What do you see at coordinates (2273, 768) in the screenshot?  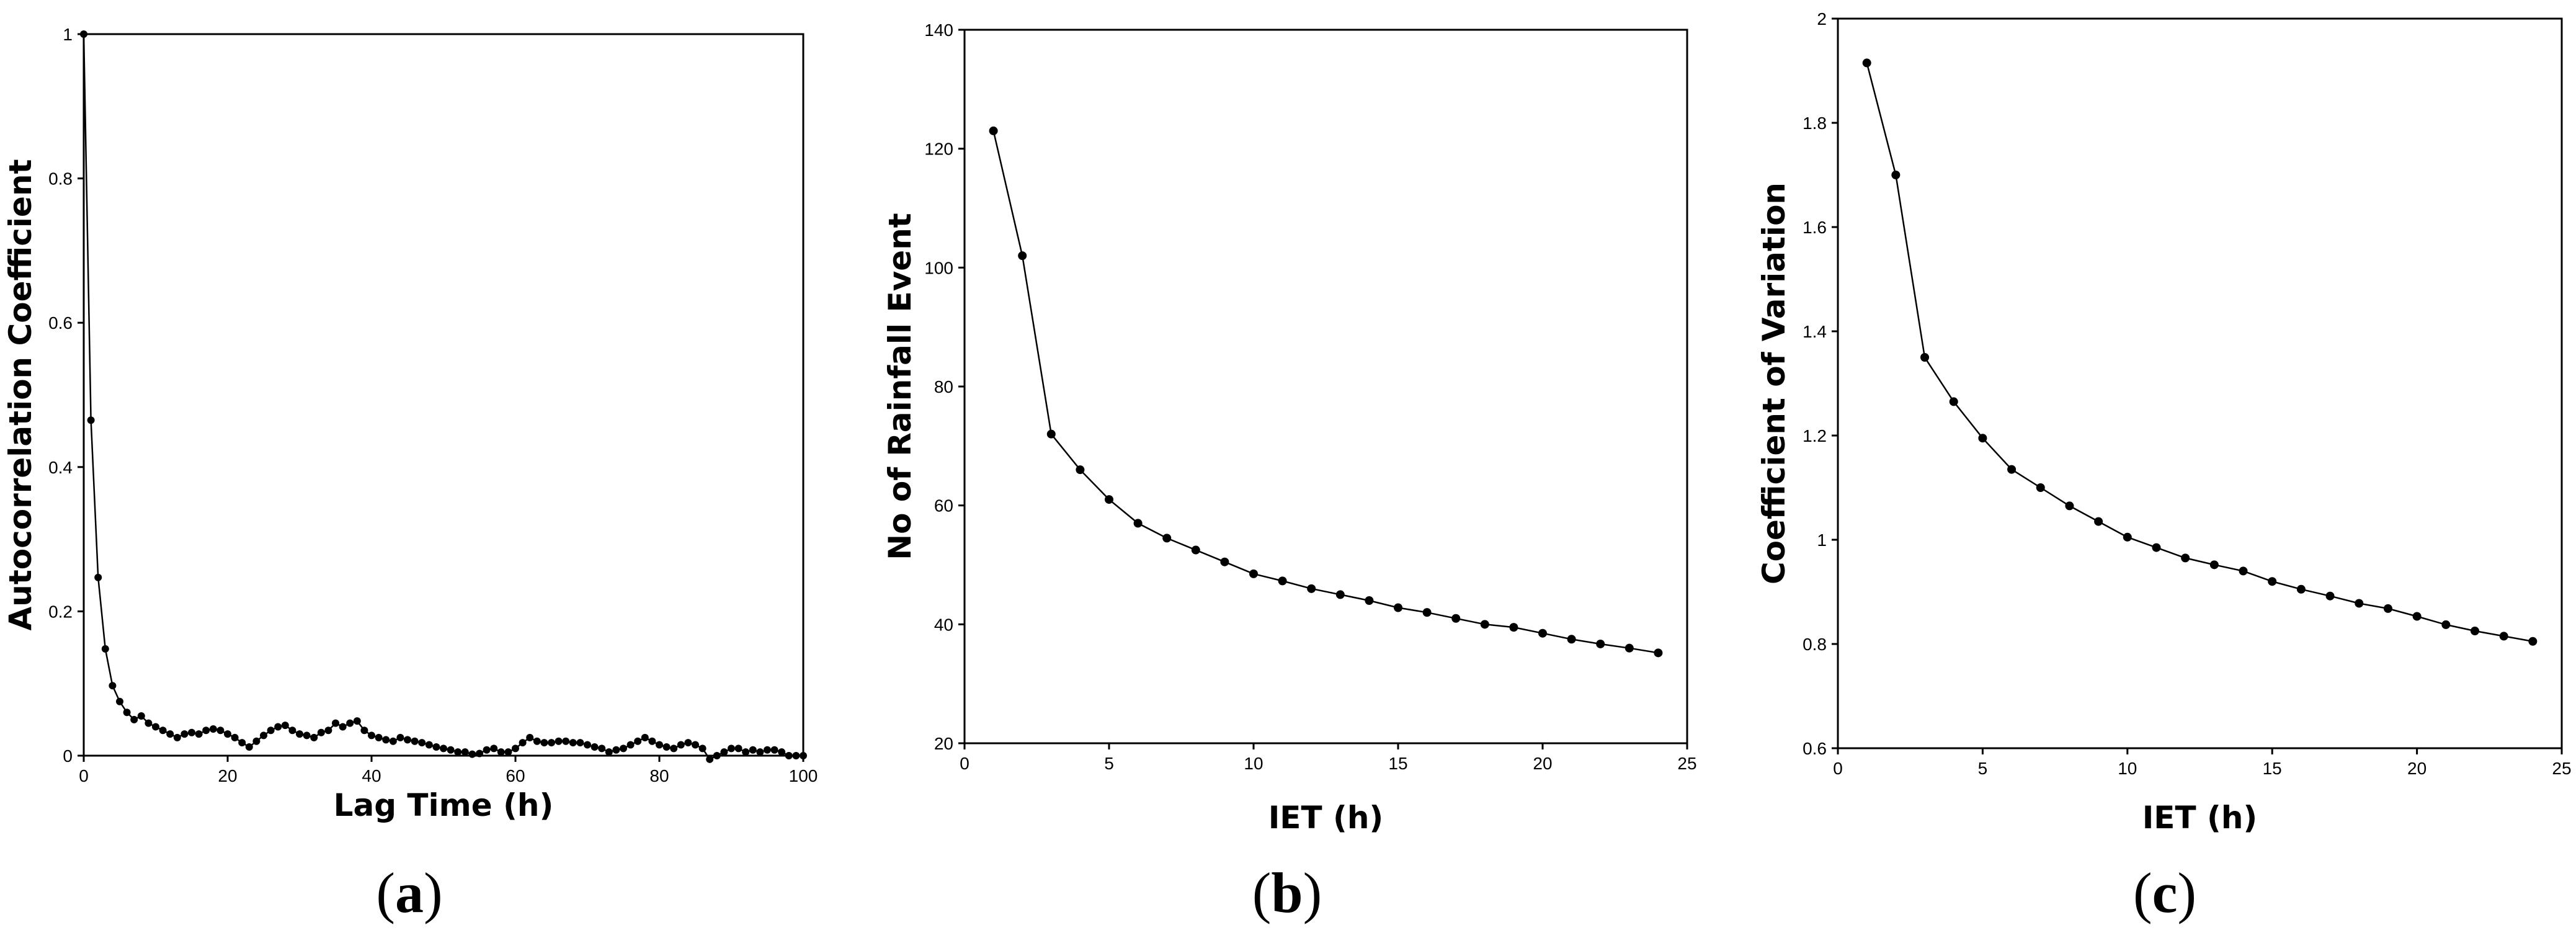 I see `x-tick-label: 15` at bounding box center [2273, 768].